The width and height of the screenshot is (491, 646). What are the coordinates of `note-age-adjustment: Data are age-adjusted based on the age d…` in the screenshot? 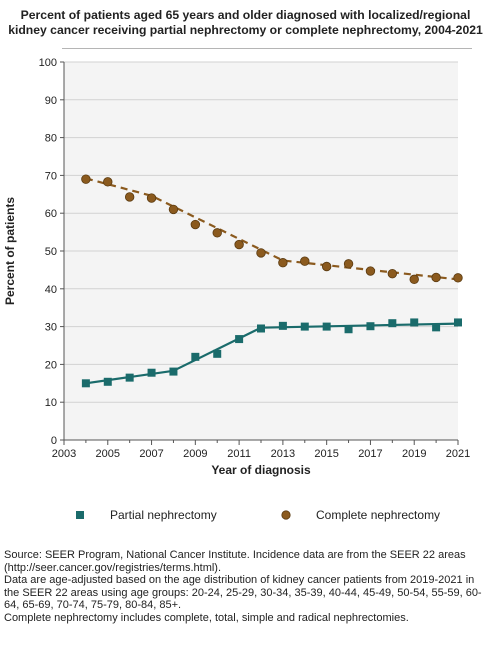 It's located at (243, 593).